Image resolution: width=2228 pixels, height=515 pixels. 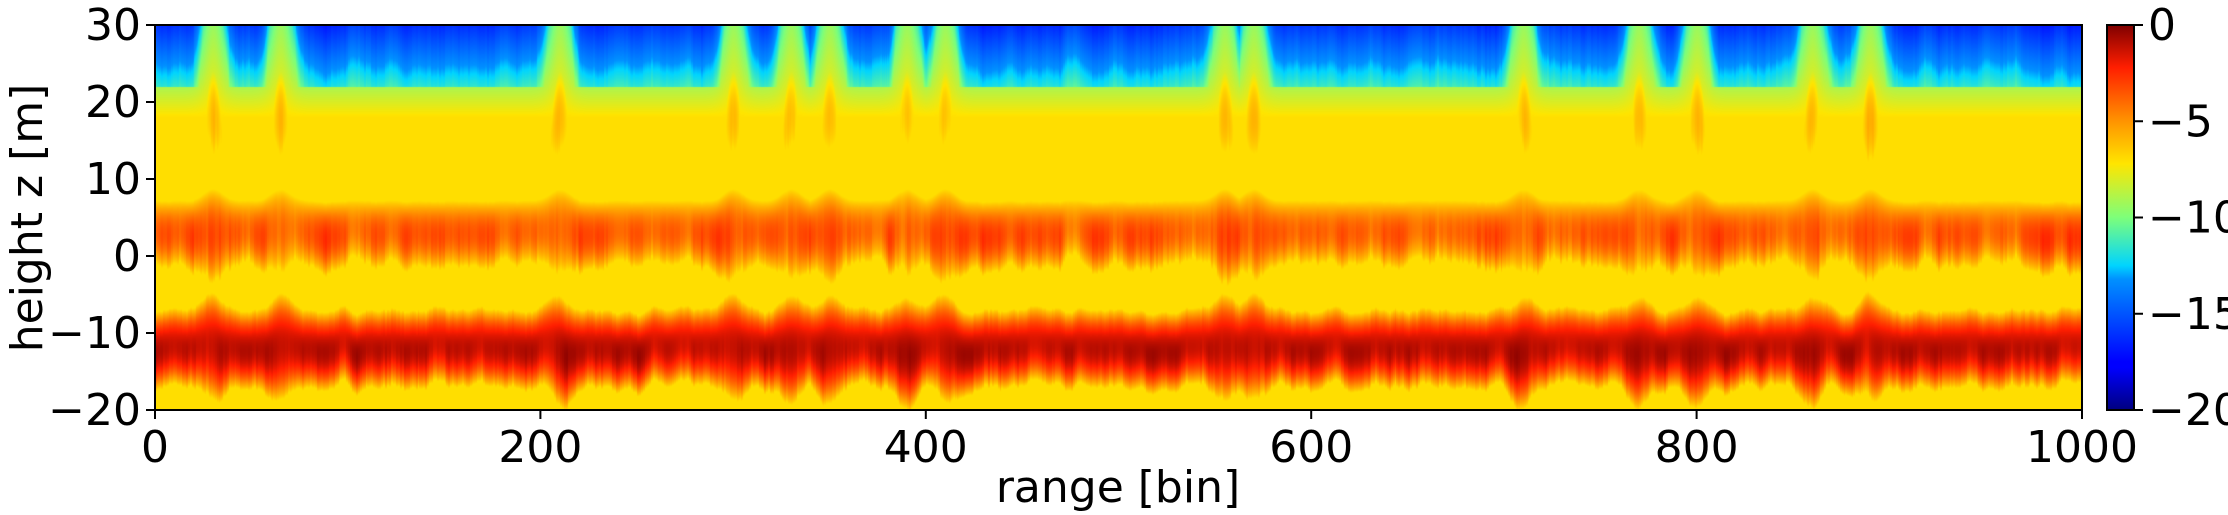 What do you see at coordinates (1118, 487) in the screenshot?
I see `x-axis-label: range [bin]` at bounding box center [1118, 487].